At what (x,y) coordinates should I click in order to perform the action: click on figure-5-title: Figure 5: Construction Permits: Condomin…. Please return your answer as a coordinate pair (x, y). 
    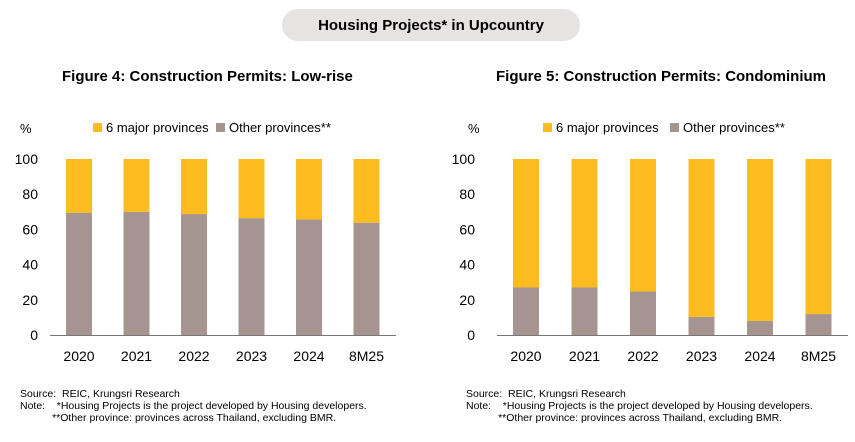
    Looking at the image, I should click on (661, 76).